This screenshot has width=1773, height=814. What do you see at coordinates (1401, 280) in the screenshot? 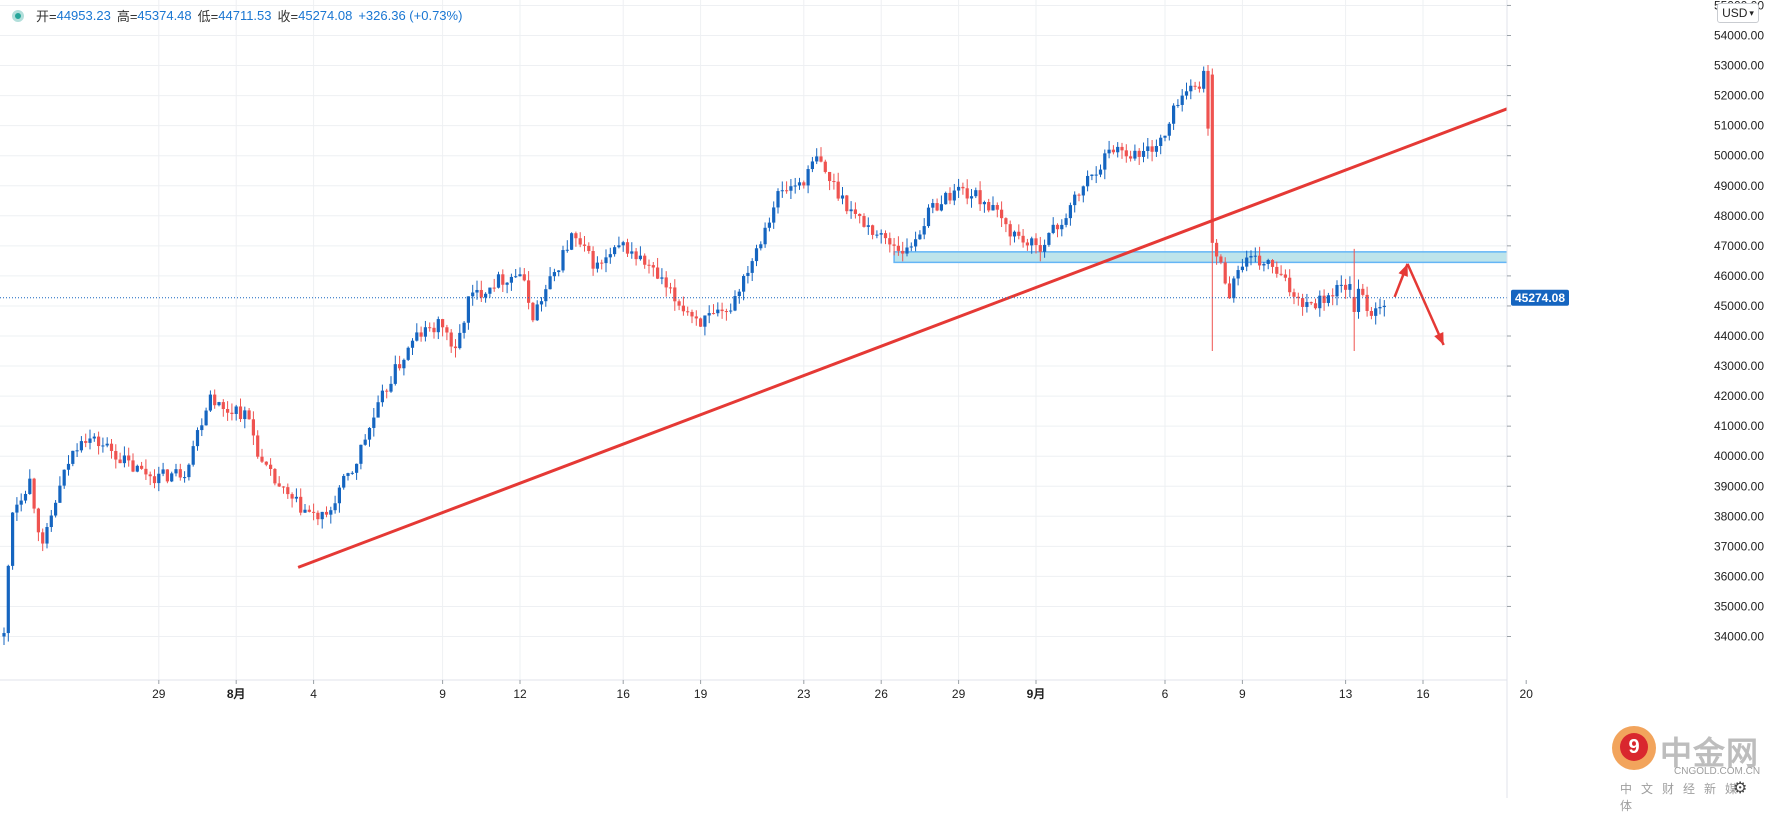
I see `forecast-arrow` at bounding box center [1401, 280].